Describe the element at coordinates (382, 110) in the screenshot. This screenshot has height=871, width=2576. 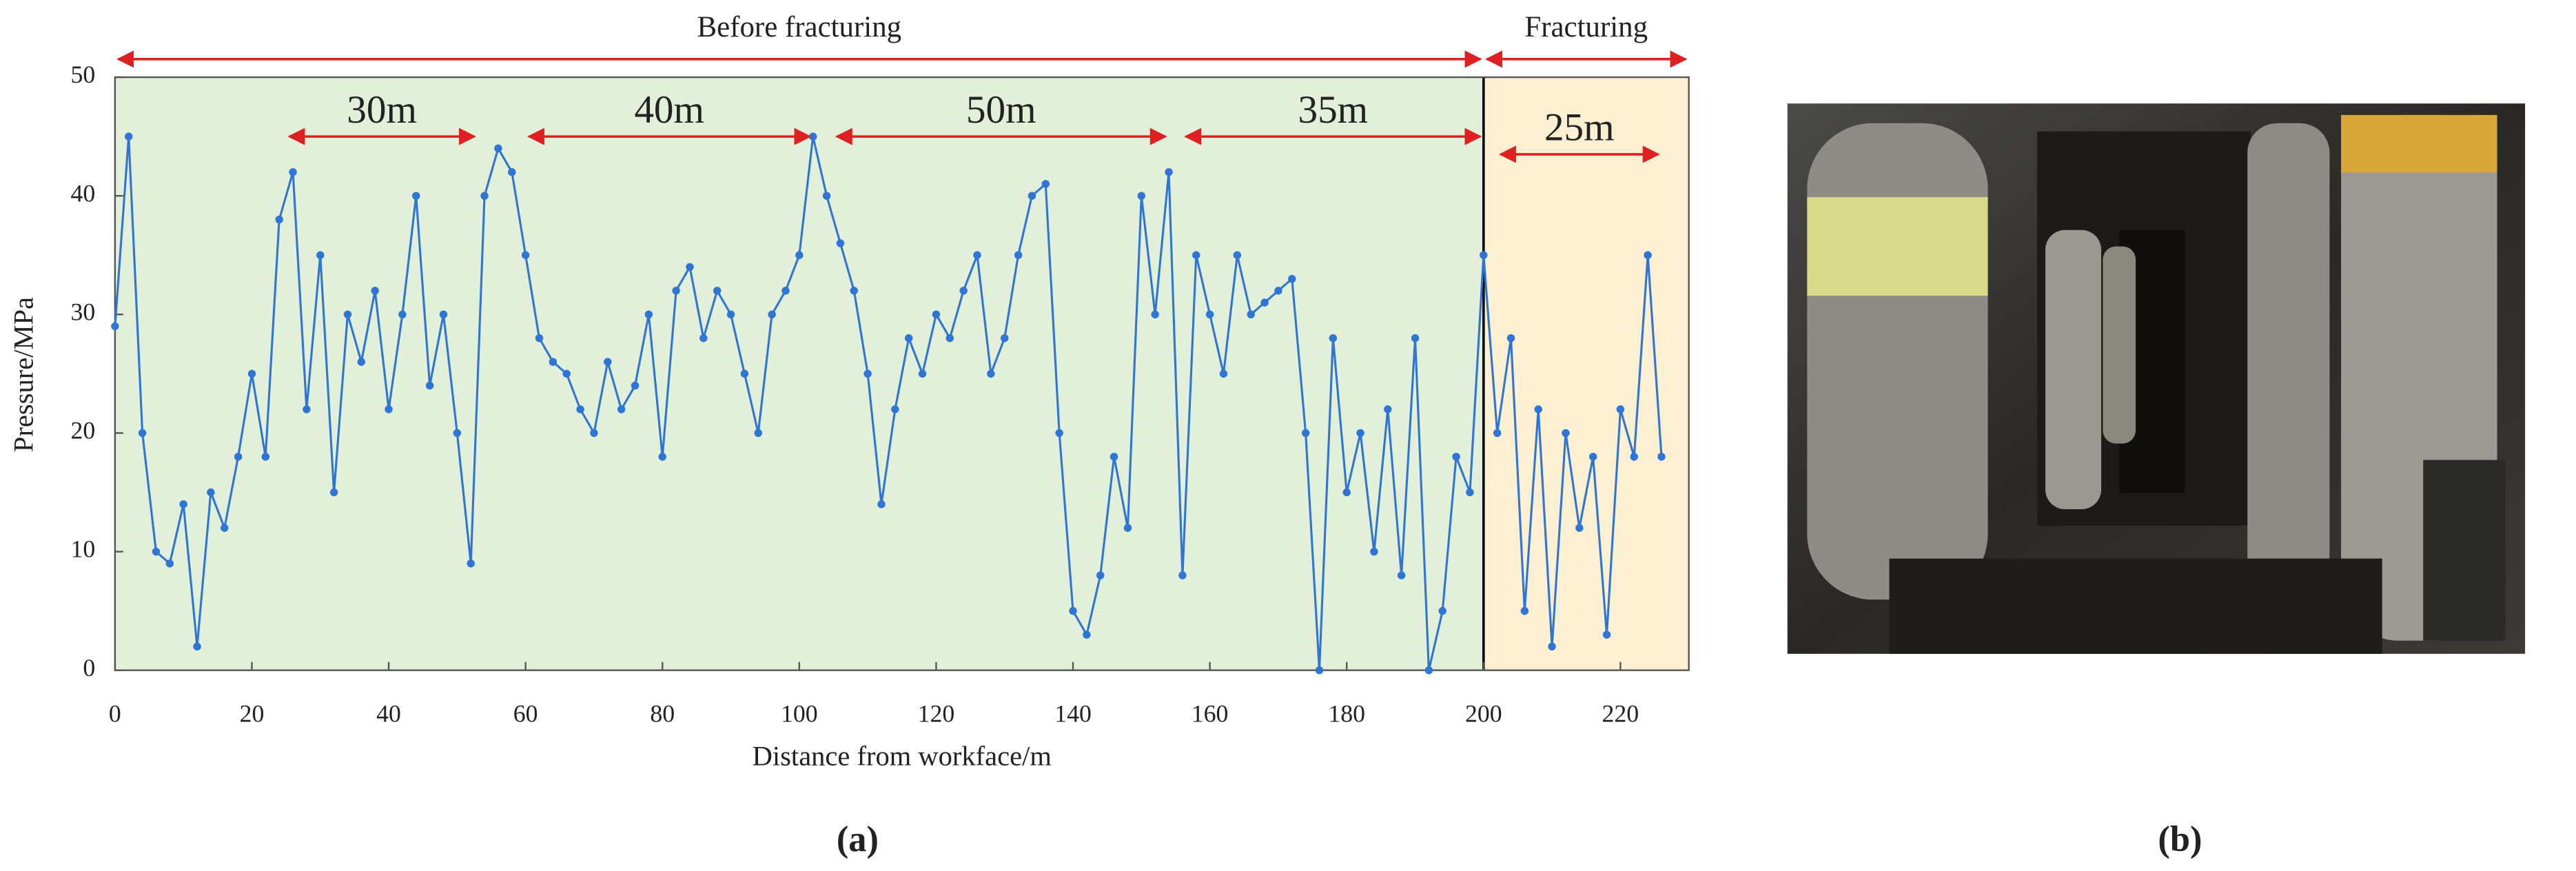
I see `span-label: 30m` at that location.